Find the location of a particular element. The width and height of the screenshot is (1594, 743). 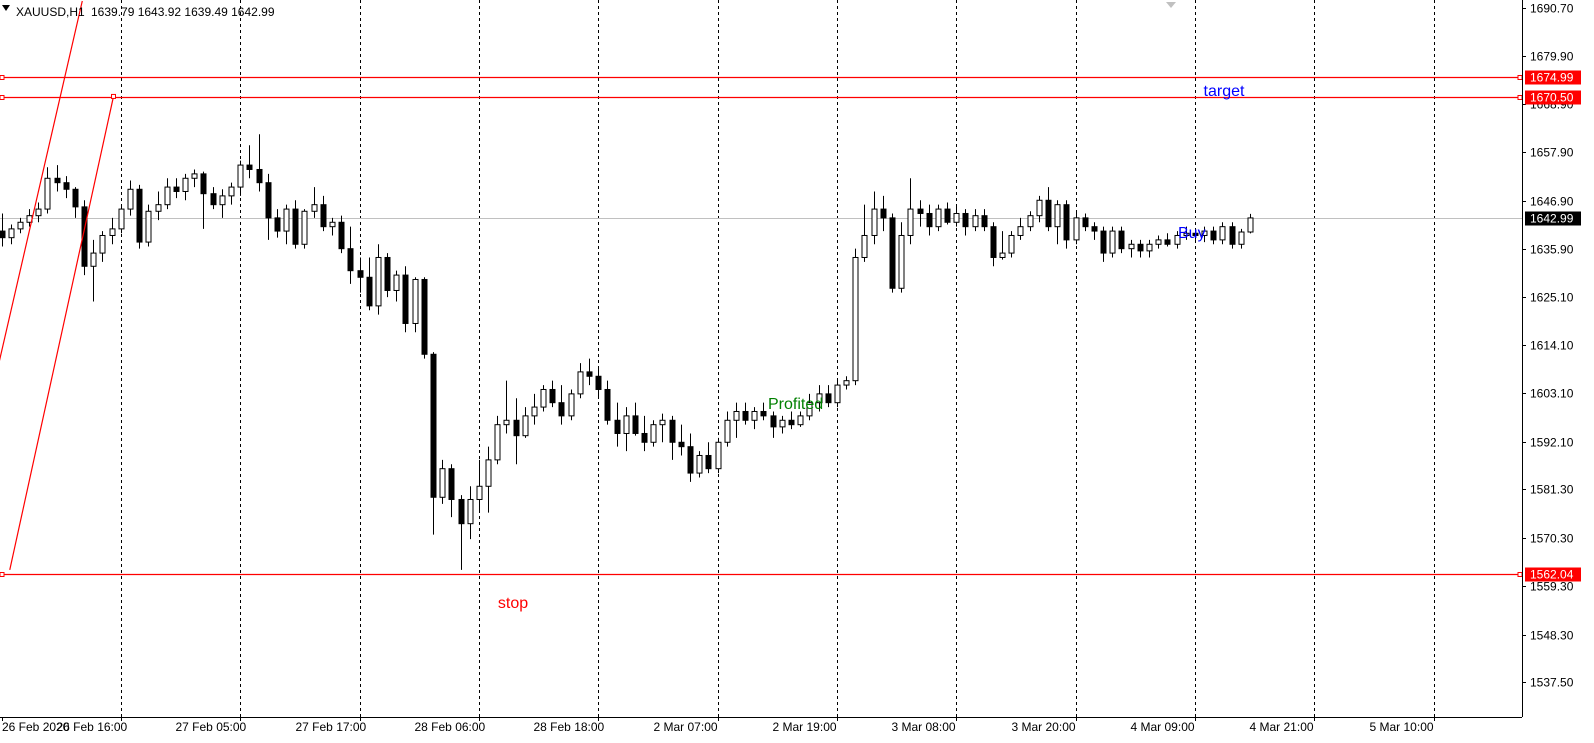

price-tick-label: 1559.30 is located at coordinates (1552, 587).